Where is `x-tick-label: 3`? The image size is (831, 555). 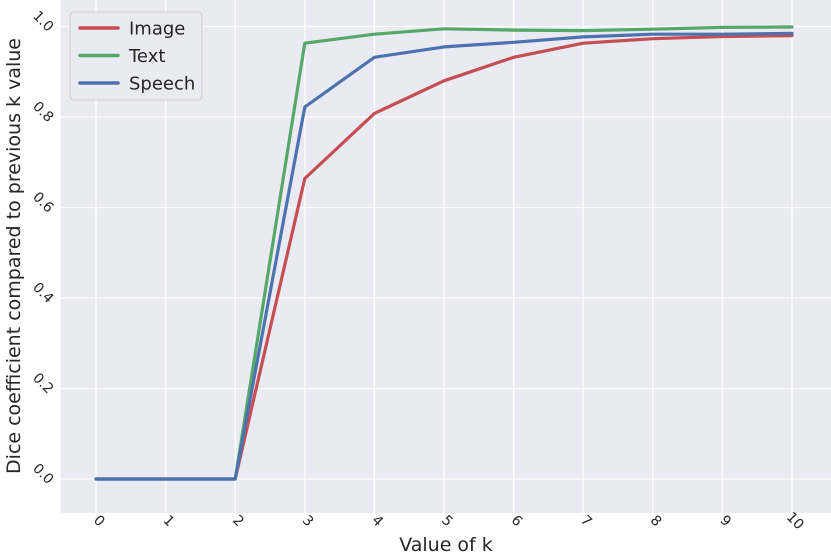
x-tick-label: 3 is located at coordinates (308, 521).